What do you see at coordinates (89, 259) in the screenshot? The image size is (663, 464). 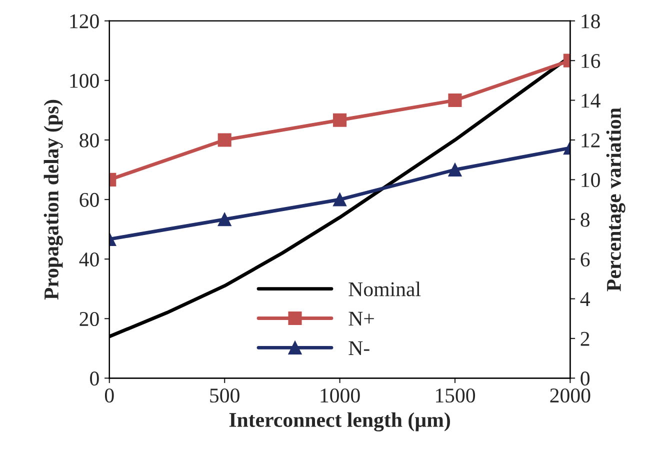 I see `y-tick-label: 40` at bounding box center [89, 259].